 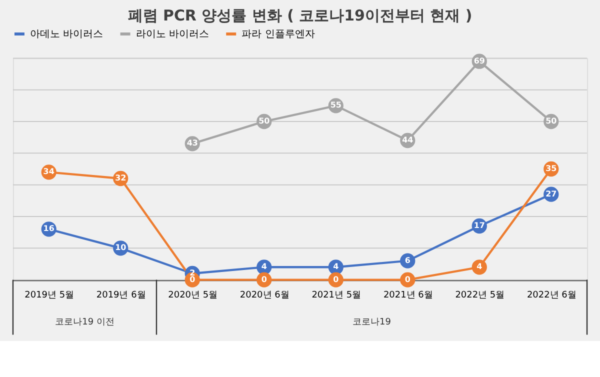 I want to click on x-tick-label: 2020년 6월, so click(x=265, y=295).